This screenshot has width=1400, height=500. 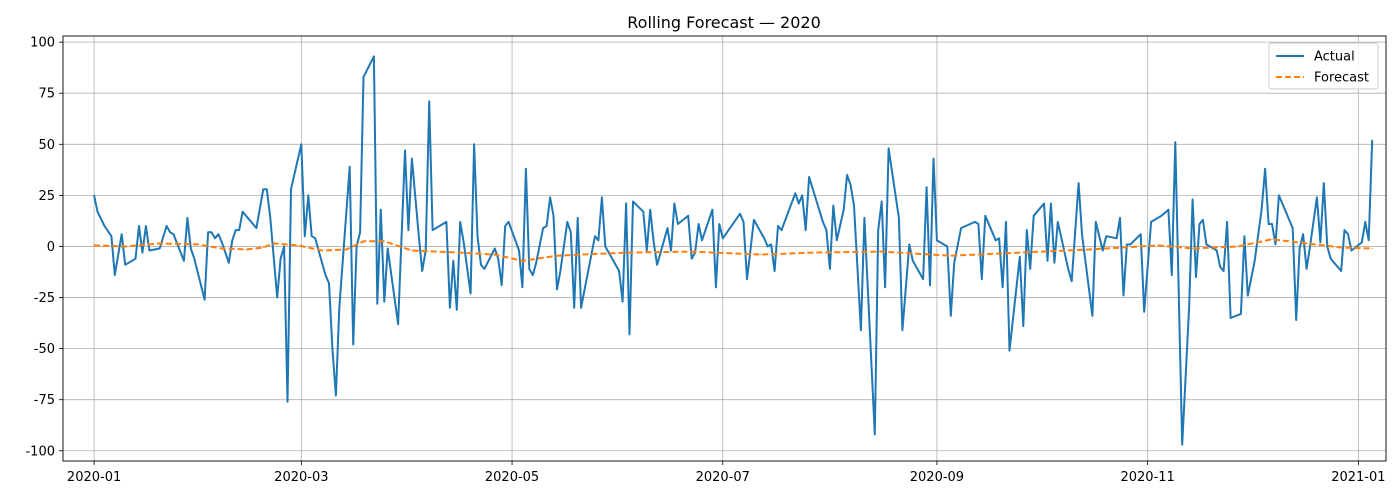 I want to click on x-tick-label: 2020-05, so click(x=512, y=477).